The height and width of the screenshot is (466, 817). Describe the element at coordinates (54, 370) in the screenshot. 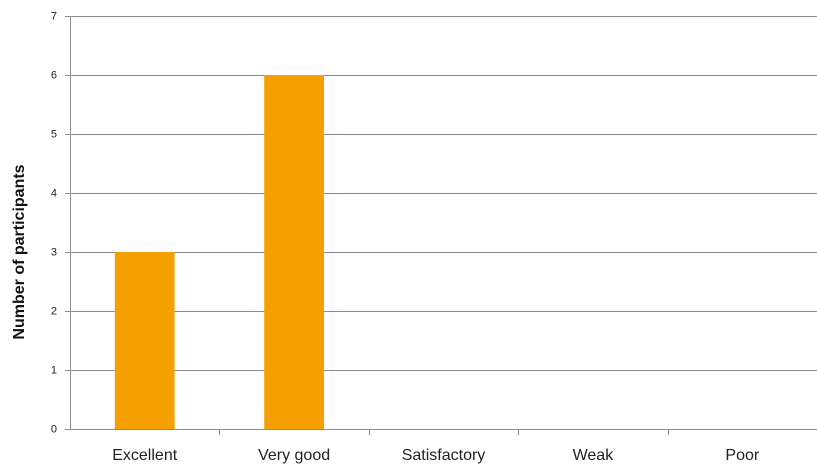

I see `y-tick-label: 1` at that location.